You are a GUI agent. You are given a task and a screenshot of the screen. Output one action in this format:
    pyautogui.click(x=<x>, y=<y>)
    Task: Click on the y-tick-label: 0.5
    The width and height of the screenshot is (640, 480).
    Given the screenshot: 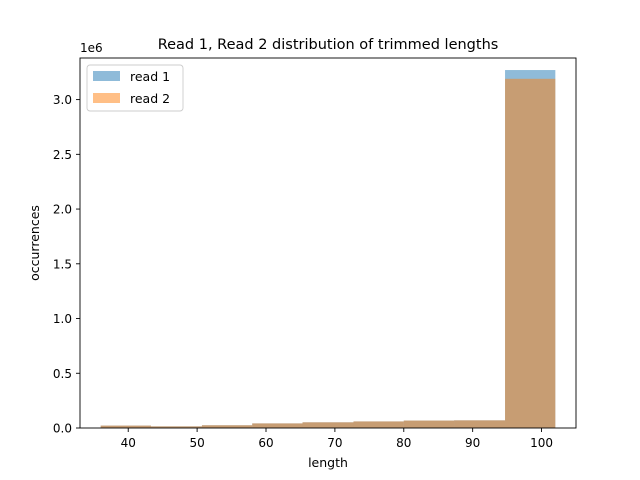 What is the action you would take?
    pyautogui.click(x=62, y=374)
    